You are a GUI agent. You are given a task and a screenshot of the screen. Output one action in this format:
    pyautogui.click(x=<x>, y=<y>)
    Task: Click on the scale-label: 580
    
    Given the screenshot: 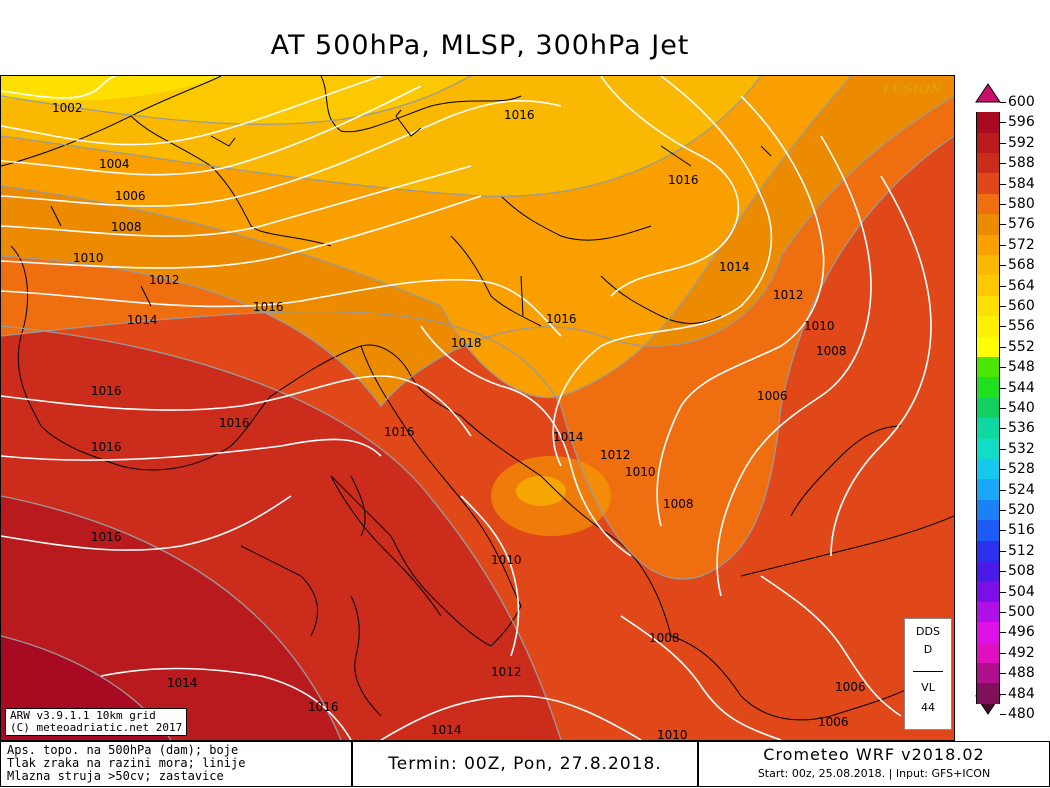 What is the action you would take?
    pyautogui.click(x=1021, y=204)
    